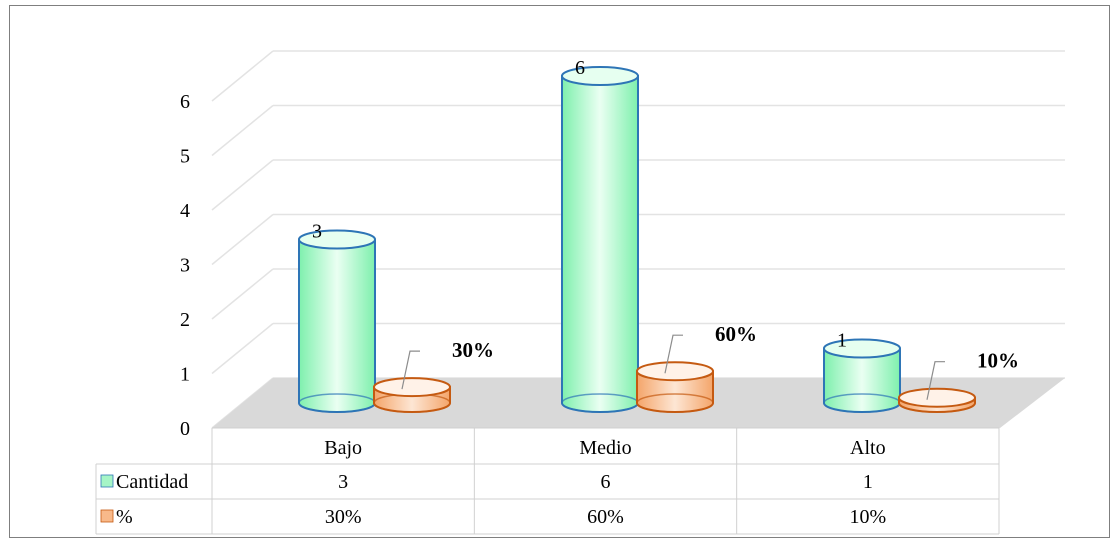 The image size is (1120, 543). I want to click on legend-label: Cantidad, so click(152, 482).